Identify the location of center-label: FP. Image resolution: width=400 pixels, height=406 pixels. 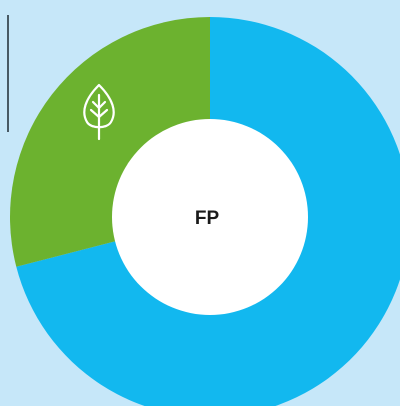
(207, 218).